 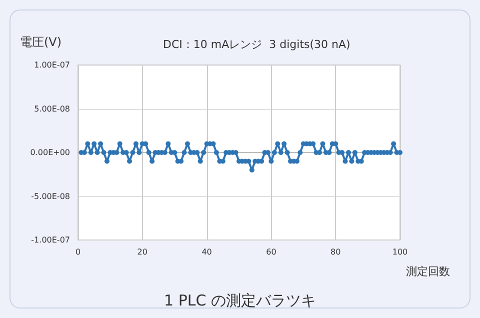 I want to click on text: 1 PLC の測定バラツキ, so click(x=240, y=301).